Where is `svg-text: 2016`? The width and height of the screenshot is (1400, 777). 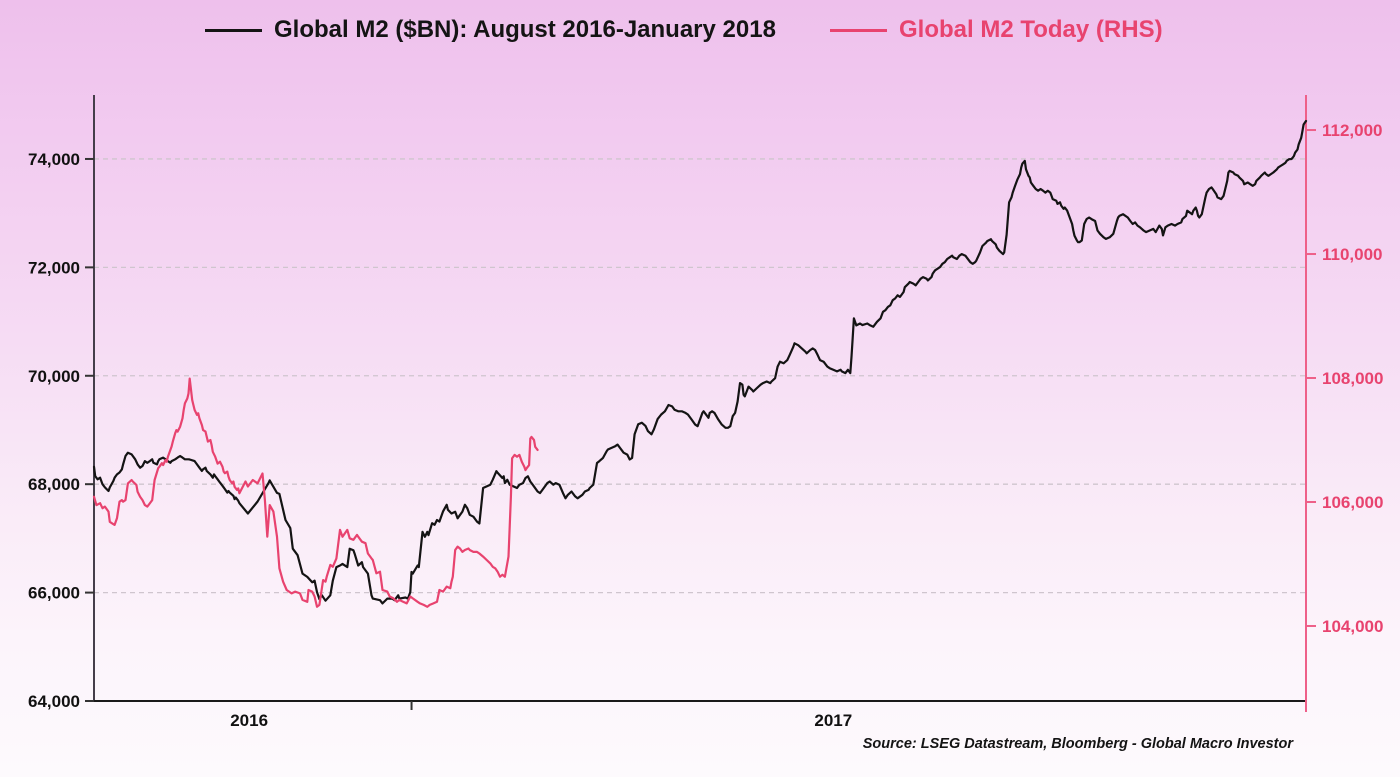
svg-text: 2016 is located at coordinates (249, 720).